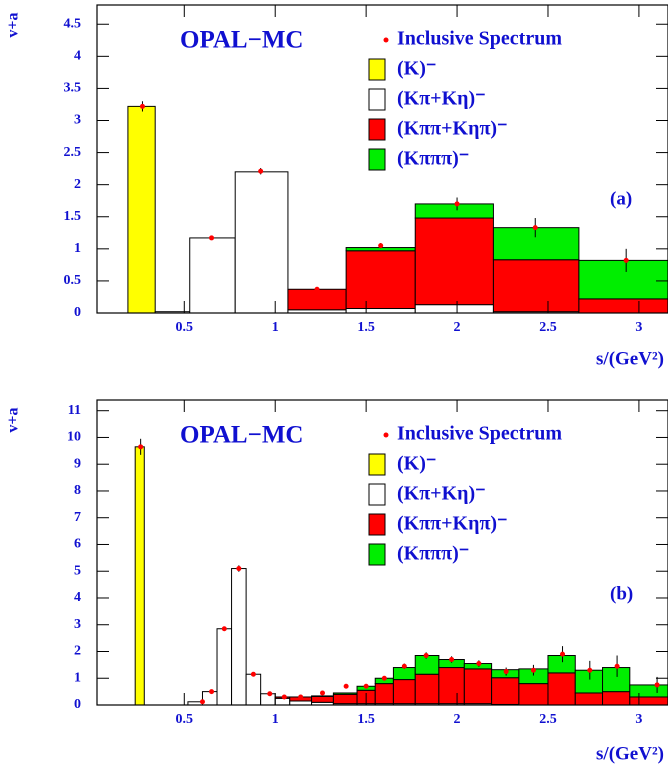 This screenshot has width=668, height=772. Describe the element at coordinates (242, 435) in the screenshot. I see `chart-title: OPAL−MC` at that location.